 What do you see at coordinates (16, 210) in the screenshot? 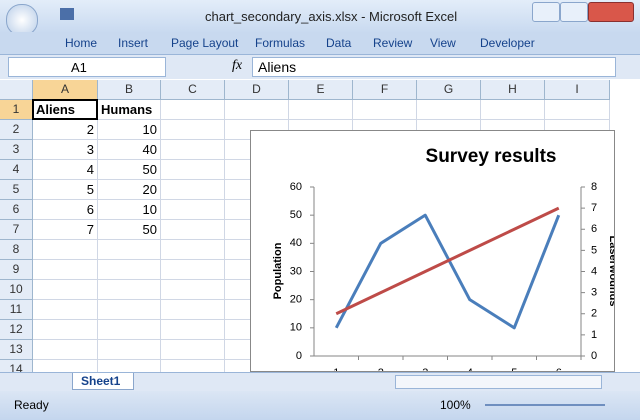
I see `row-header: 6` at bounding box center [16, 210].